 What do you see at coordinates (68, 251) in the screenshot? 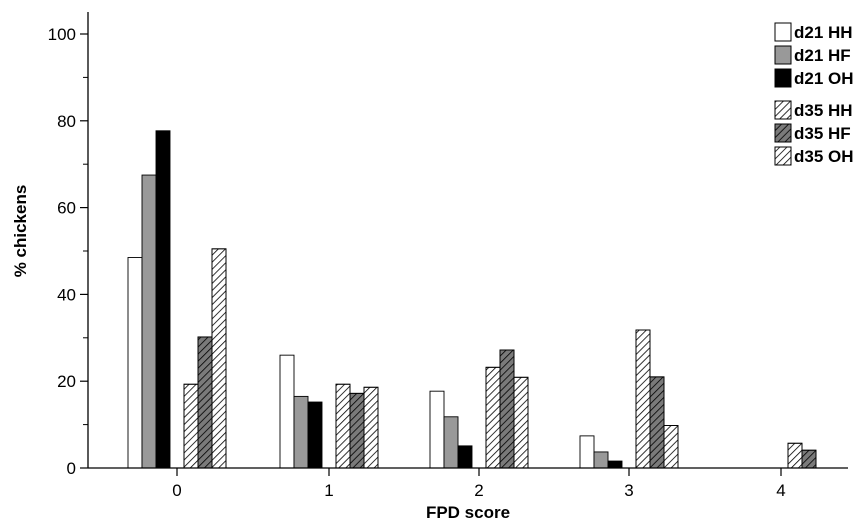
I see `y-axis: 0 20 40 60 80 100` at bounding box center [68, 251].